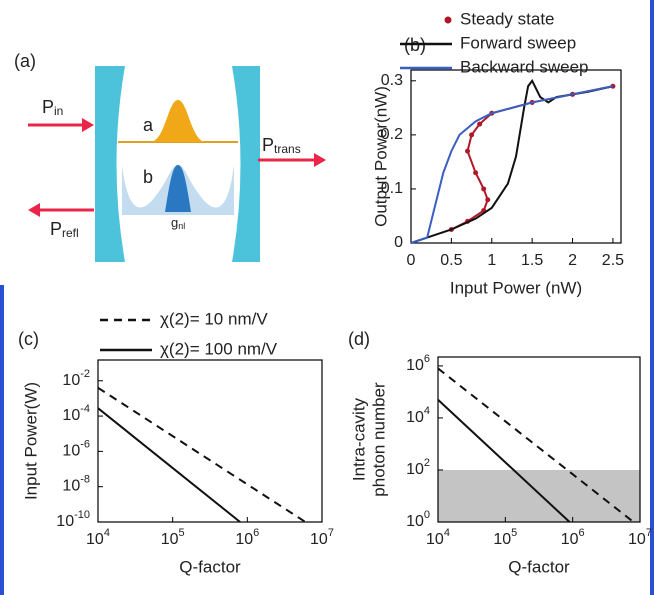  What do you see at coordinates (539, 495) in the screenshot?
I see `shaded-band` at bounding box center [539, 495].